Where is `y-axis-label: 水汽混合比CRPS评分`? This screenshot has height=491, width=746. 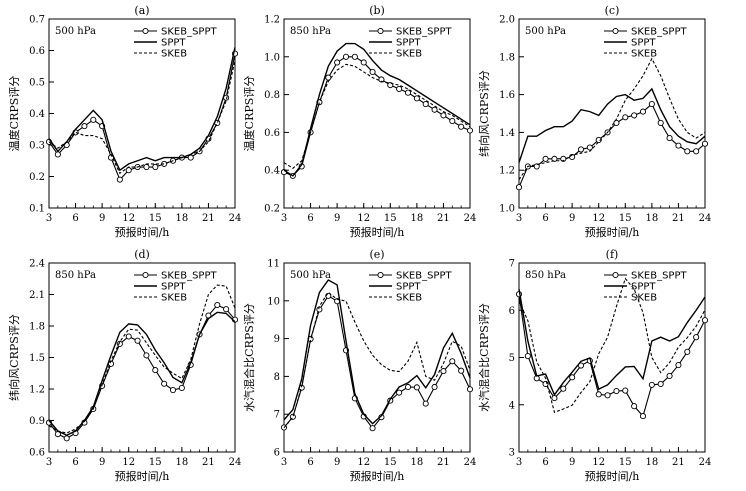 y-axis-label: 水汽混合比CRPS评分 is located at coordinates (484, 357).